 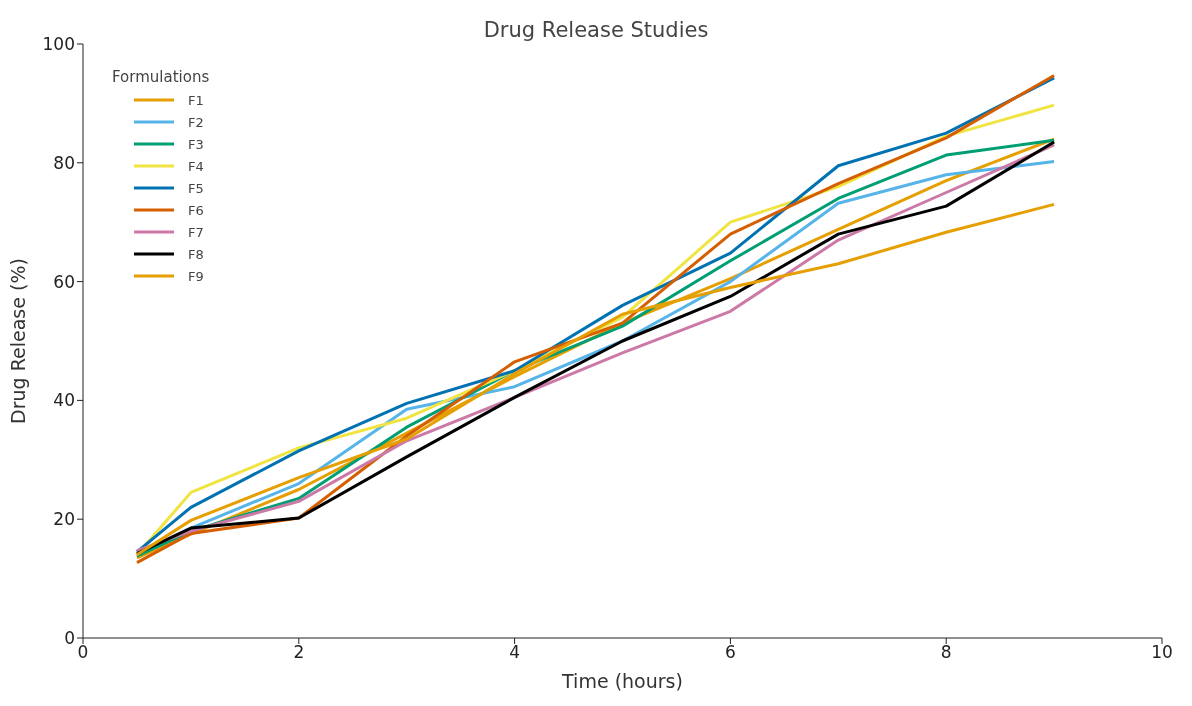 I want to click on y-tick-label: 80, so click(x=64, y=162).